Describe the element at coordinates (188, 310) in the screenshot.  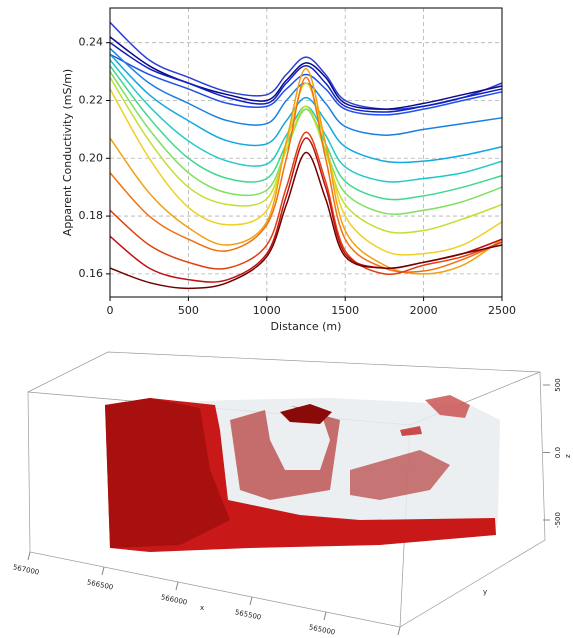
I see `x-tick-label: 500` at that location.